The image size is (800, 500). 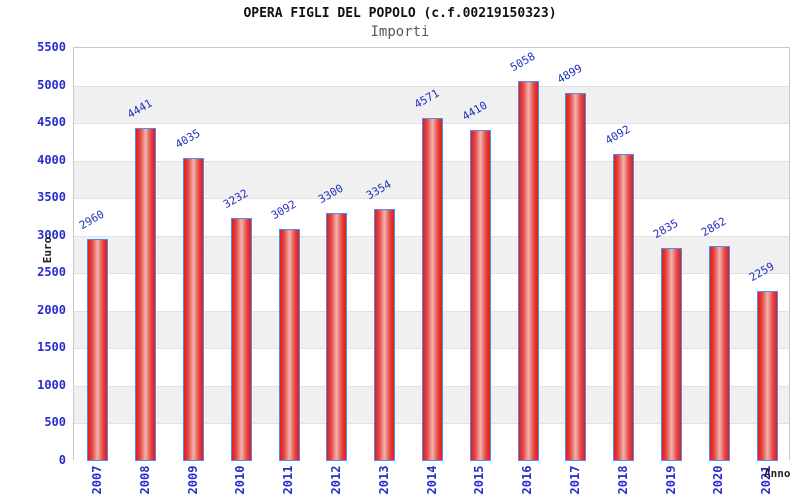 What do you see at coordinates (400, 13) in the screenshot?
I see `chart-title: OPERA FIGLI DEL POPOLO (c.f.00219150323)` at bounding box center [400, 13].